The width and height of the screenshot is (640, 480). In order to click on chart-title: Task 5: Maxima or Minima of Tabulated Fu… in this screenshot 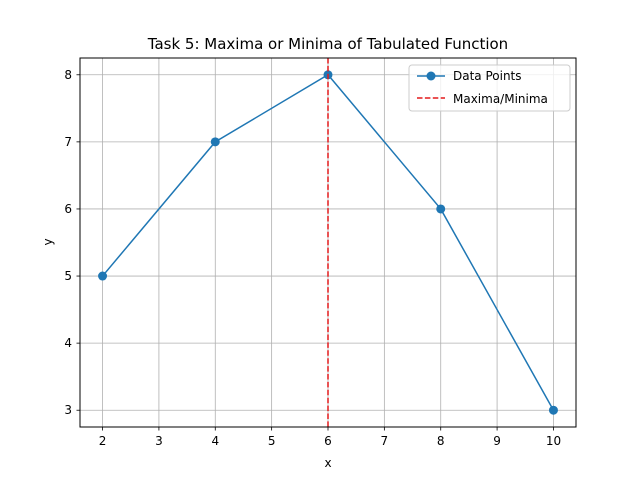, I will do `click(327, 44)`.